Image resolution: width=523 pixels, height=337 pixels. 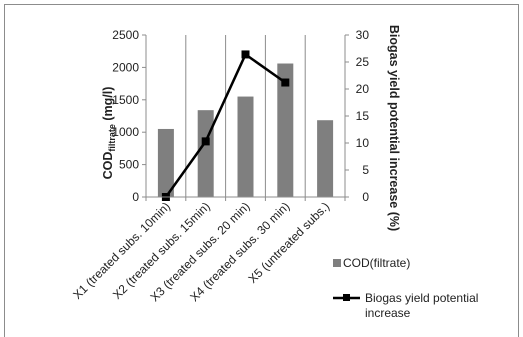 What do you see at coordinates (129, 165) in the screenshot?
I see `left-tick-label: 500` at bounding box center [129, 165].